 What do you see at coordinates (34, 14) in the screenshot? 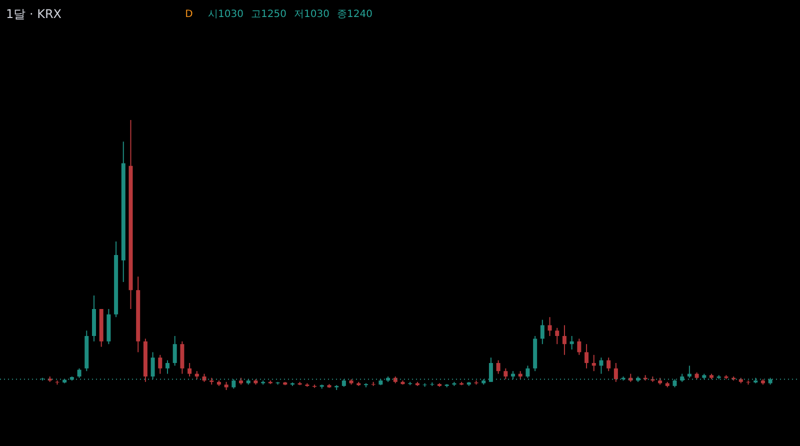
I see `chart-title: 1달 · KRX` at bounding box center [34, 14].